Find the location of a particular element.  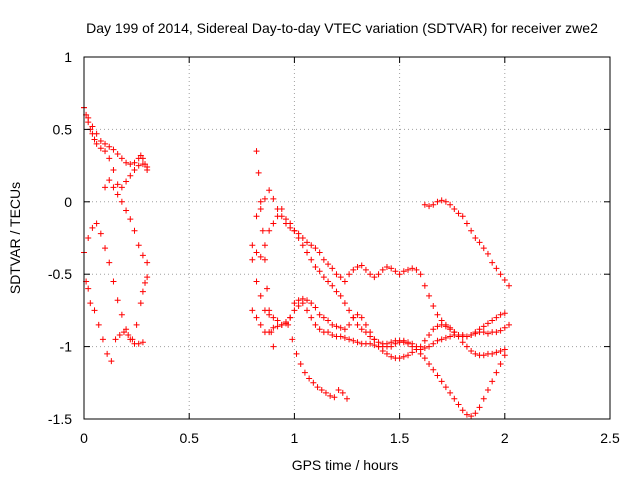

x-tick-label: 1 is located at coordinates (295, 438).